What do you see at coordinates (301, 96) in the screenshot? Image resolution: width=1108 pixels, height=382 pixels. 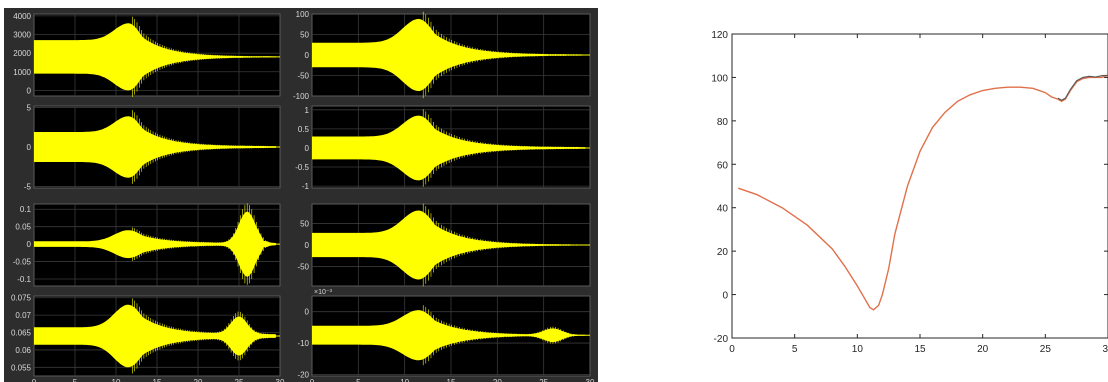 I see `y-tick-label: -100` at bounding box center [301, 96].